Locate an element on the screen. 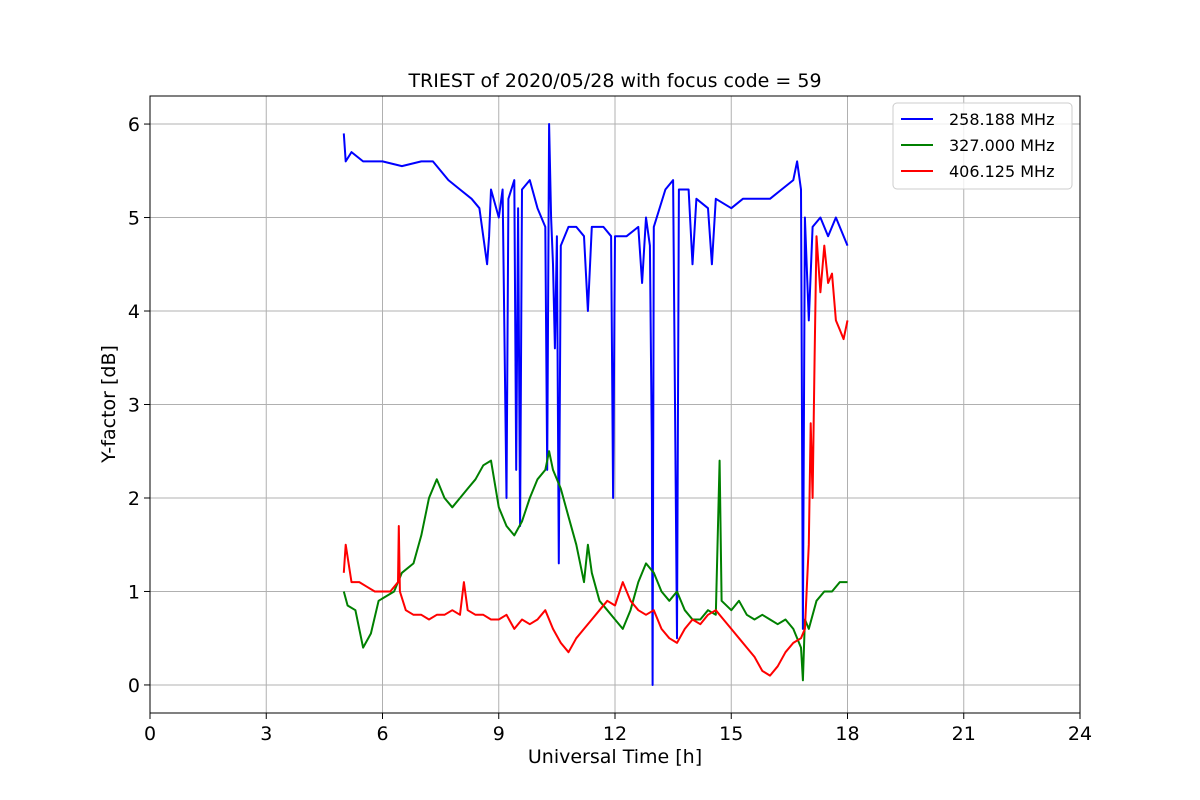  y-axis-label: Y-factor [dB] is located at coordinates (109, 404).